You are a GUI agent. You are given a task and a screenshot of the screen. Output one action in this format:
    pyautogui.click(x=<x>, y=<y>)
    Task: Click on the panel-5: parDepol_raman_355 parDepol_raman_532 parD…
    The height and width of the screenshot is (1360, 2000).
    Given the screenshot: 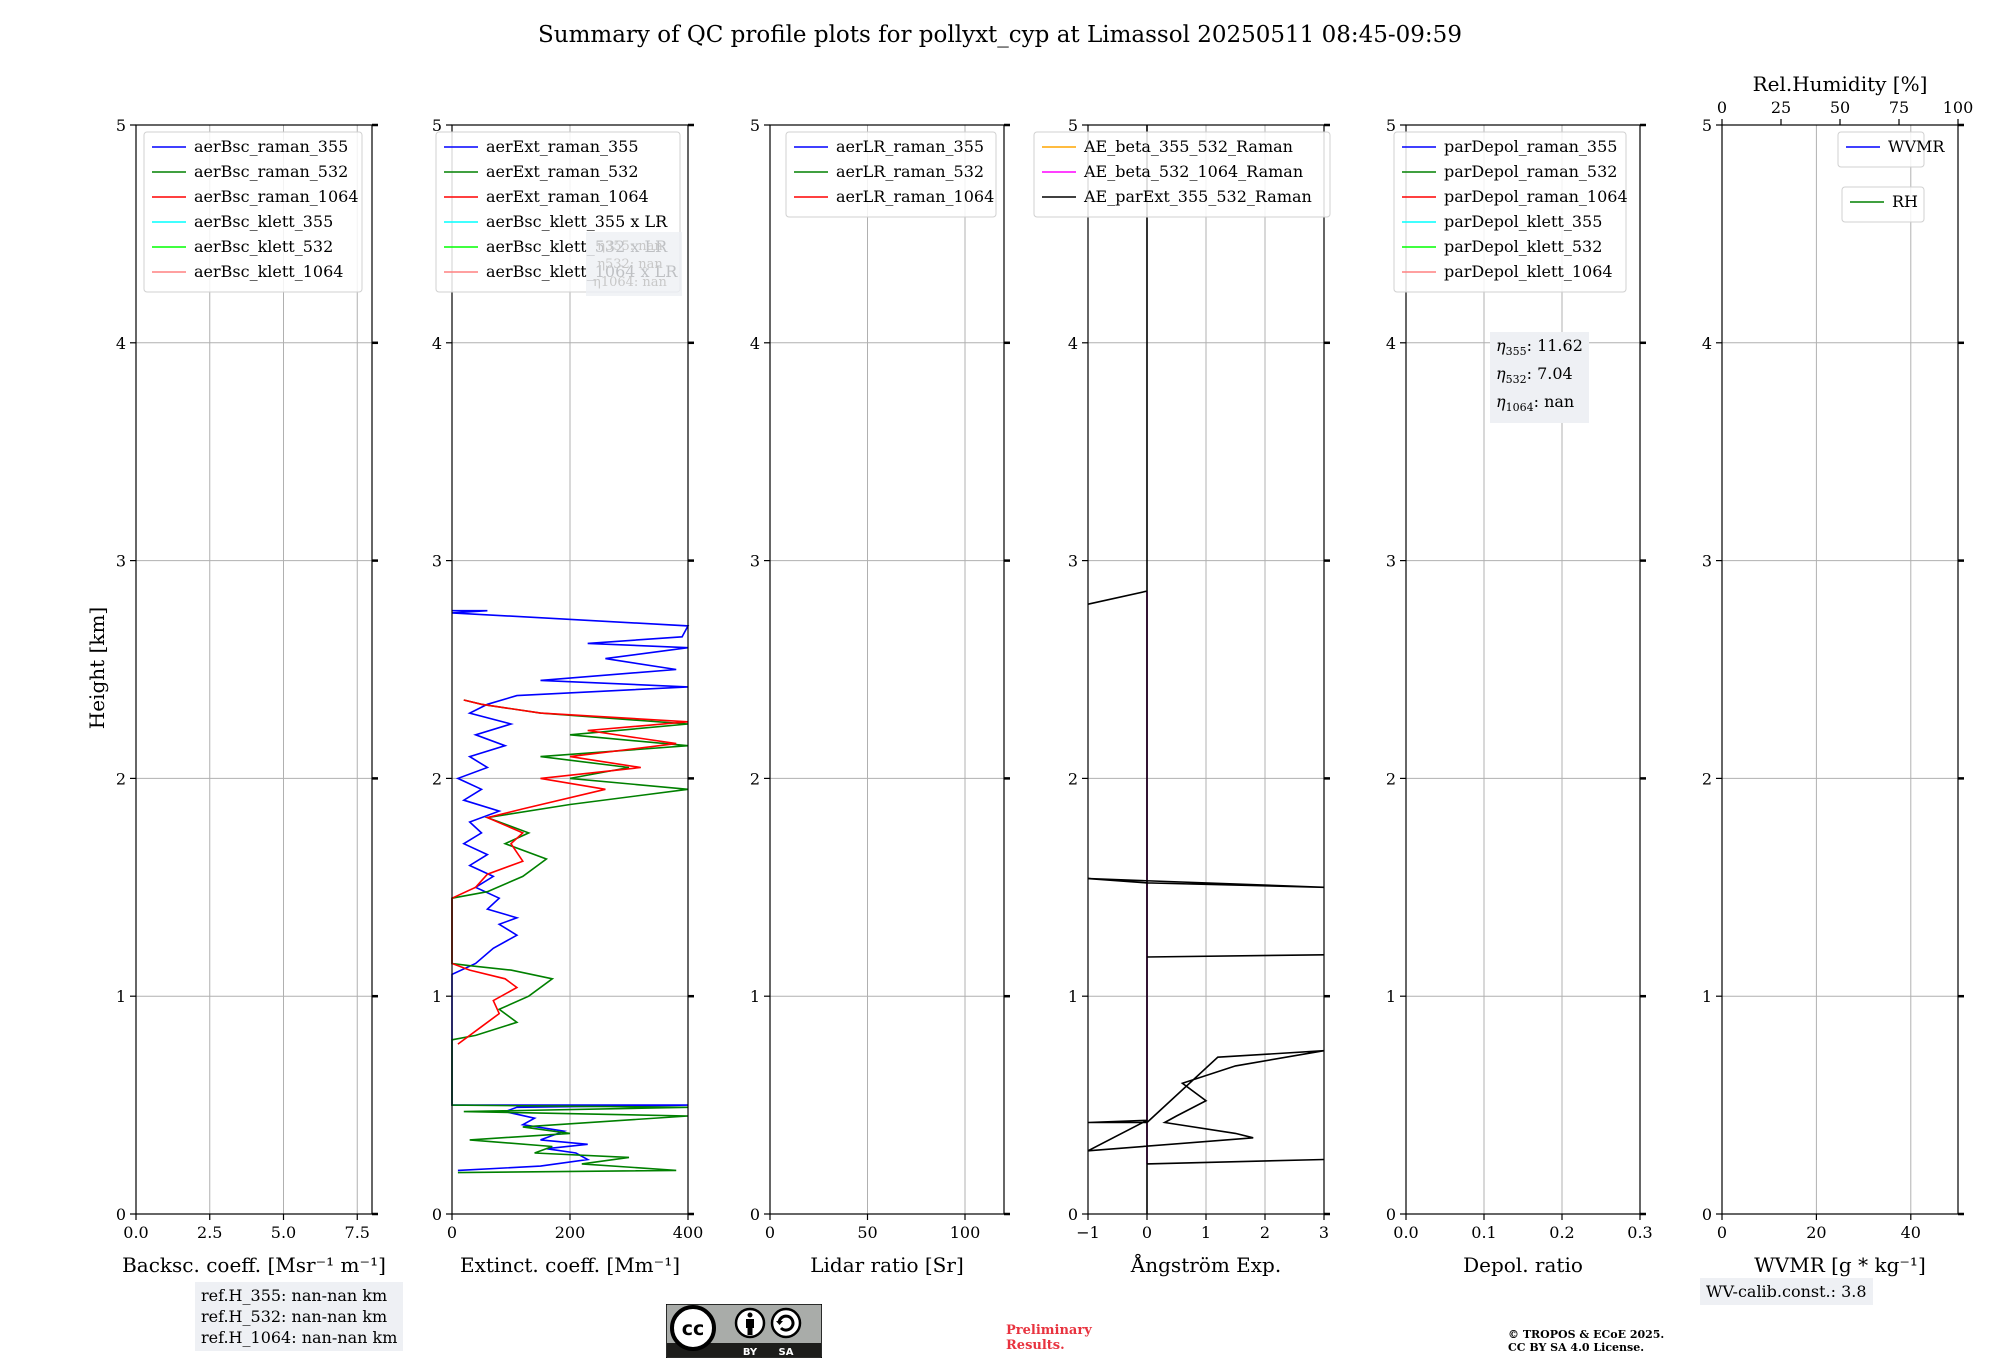 What is the action you would take?
    pyautogui.click(x=1519, y=671)
    